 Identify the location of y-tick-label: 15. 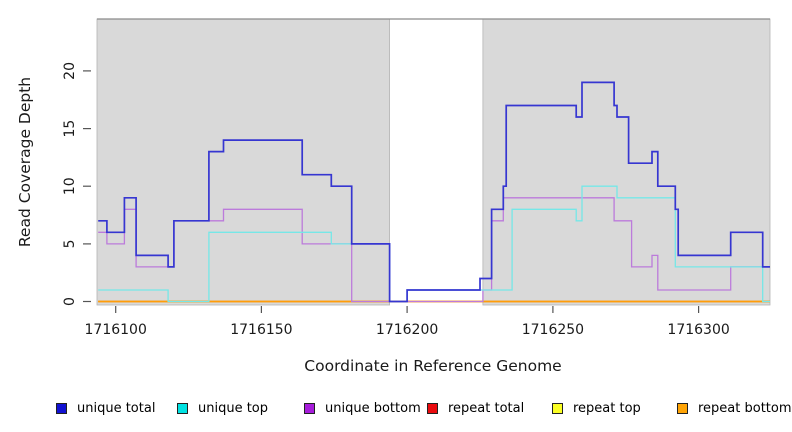
(70, 129).